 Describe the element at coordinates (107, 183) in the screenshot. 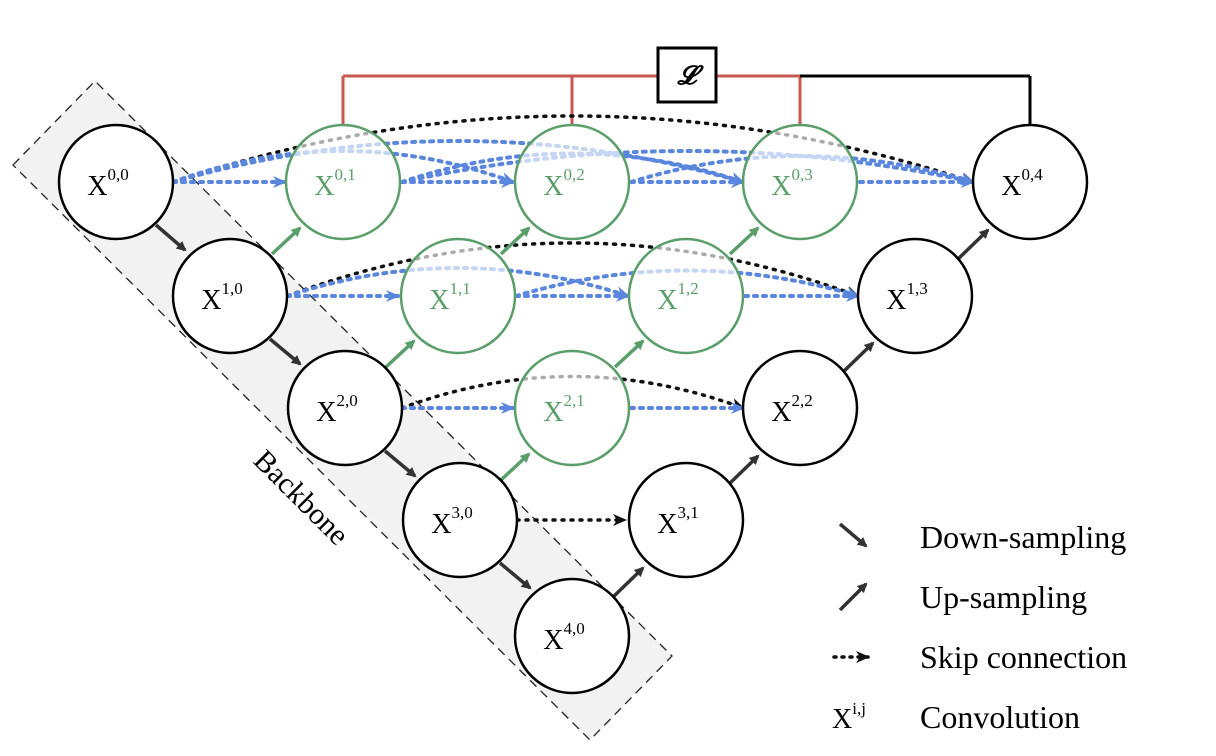

I see `svg-text: X0,0` at that location.